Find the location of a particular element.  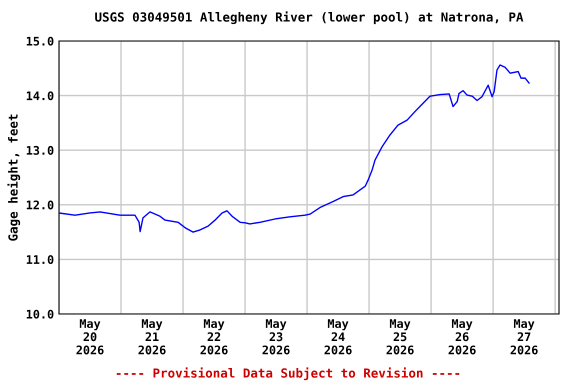

x-tick-label: May 21 2026 is located at coordinates (152, 336).